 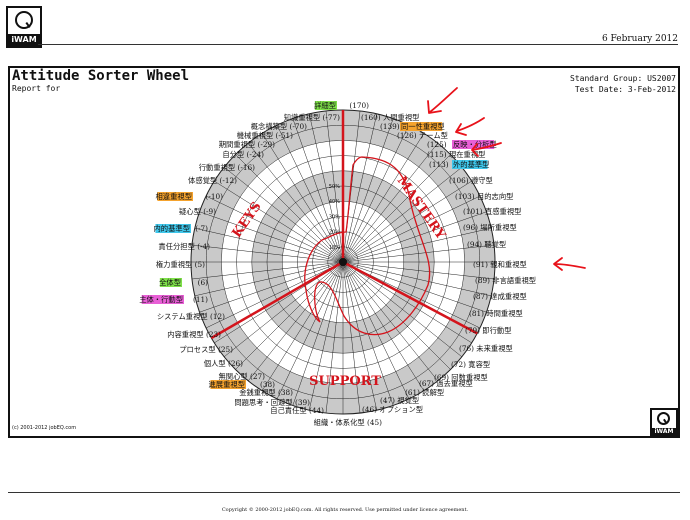 What do you see at coordinates (297, 410) in the screenshot?
I see `left-label-29: 自己責任型 (44)` at bounding box center [297, 410].